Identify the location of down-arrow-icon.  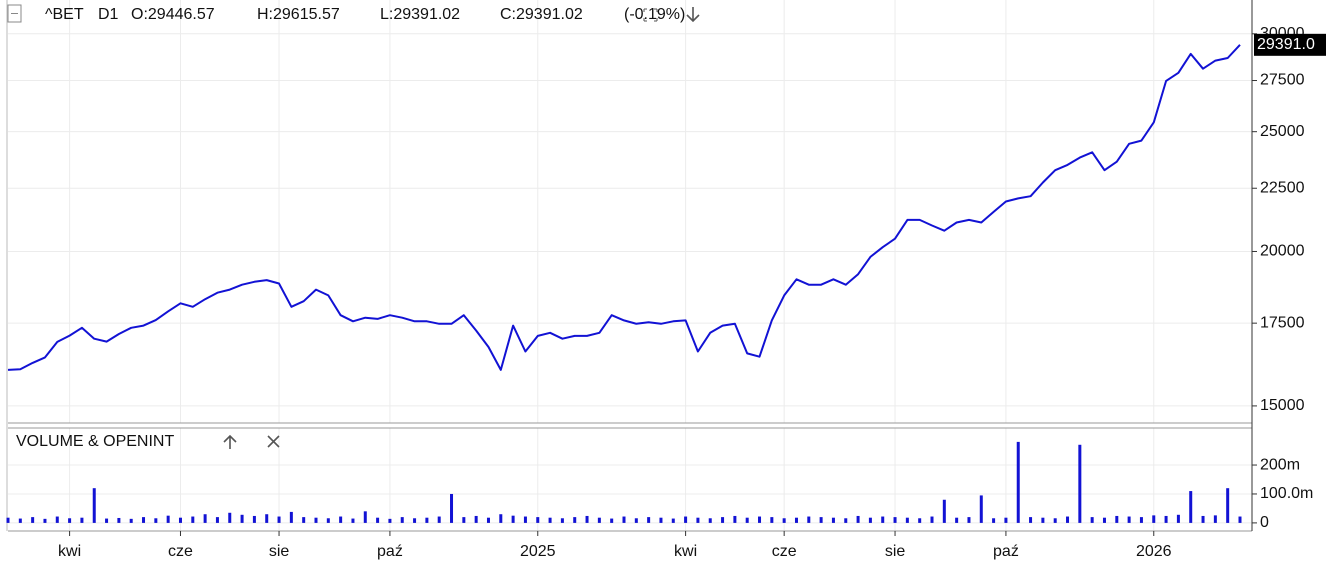
(693, 15).